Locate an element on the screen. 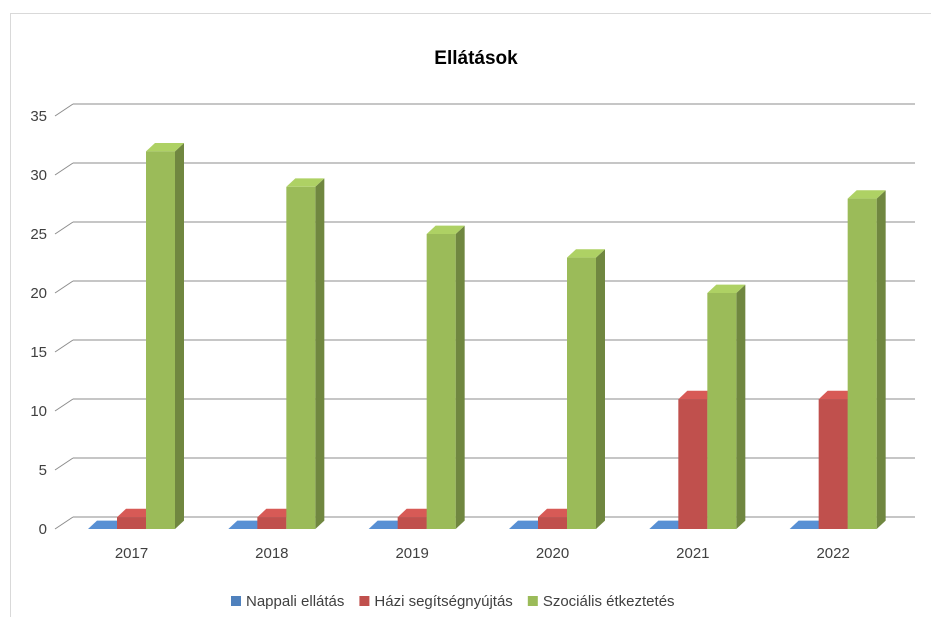 The height and width of the screenshot is (617, 931). y-axis-ticks: 0 5 10 15 20 25 30 35 is located at coordinates (38, 323).